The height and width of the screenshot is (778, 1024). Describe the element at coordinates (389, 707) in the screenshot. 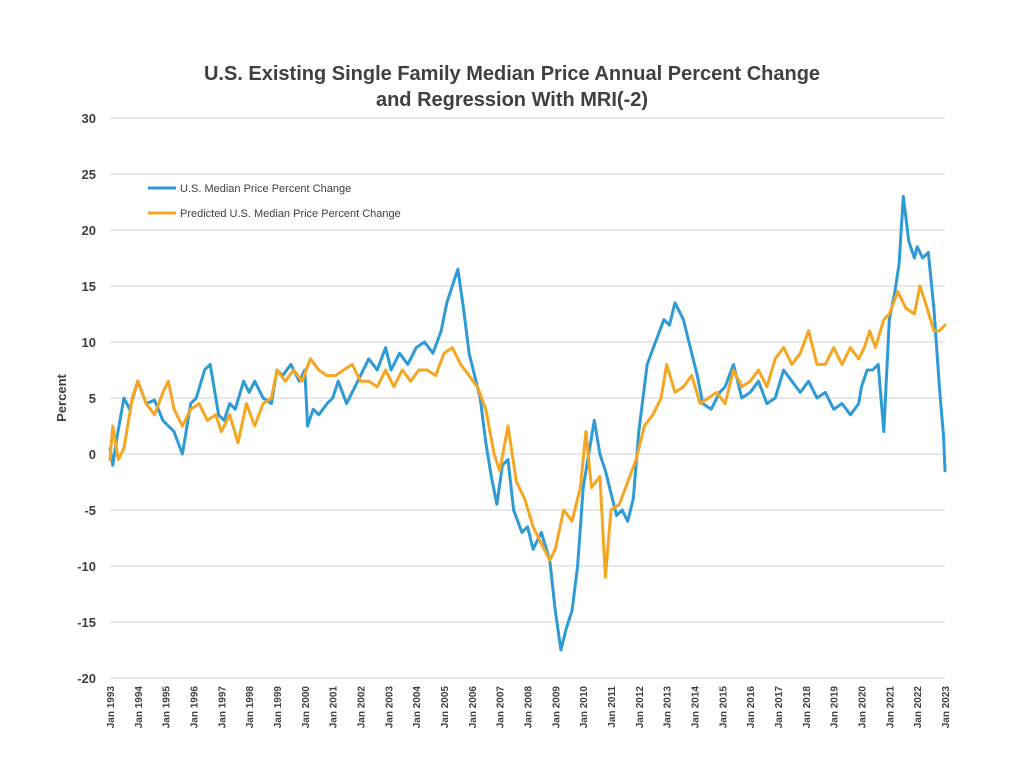

I see `x-tick-label: Jan 2003` at that location.